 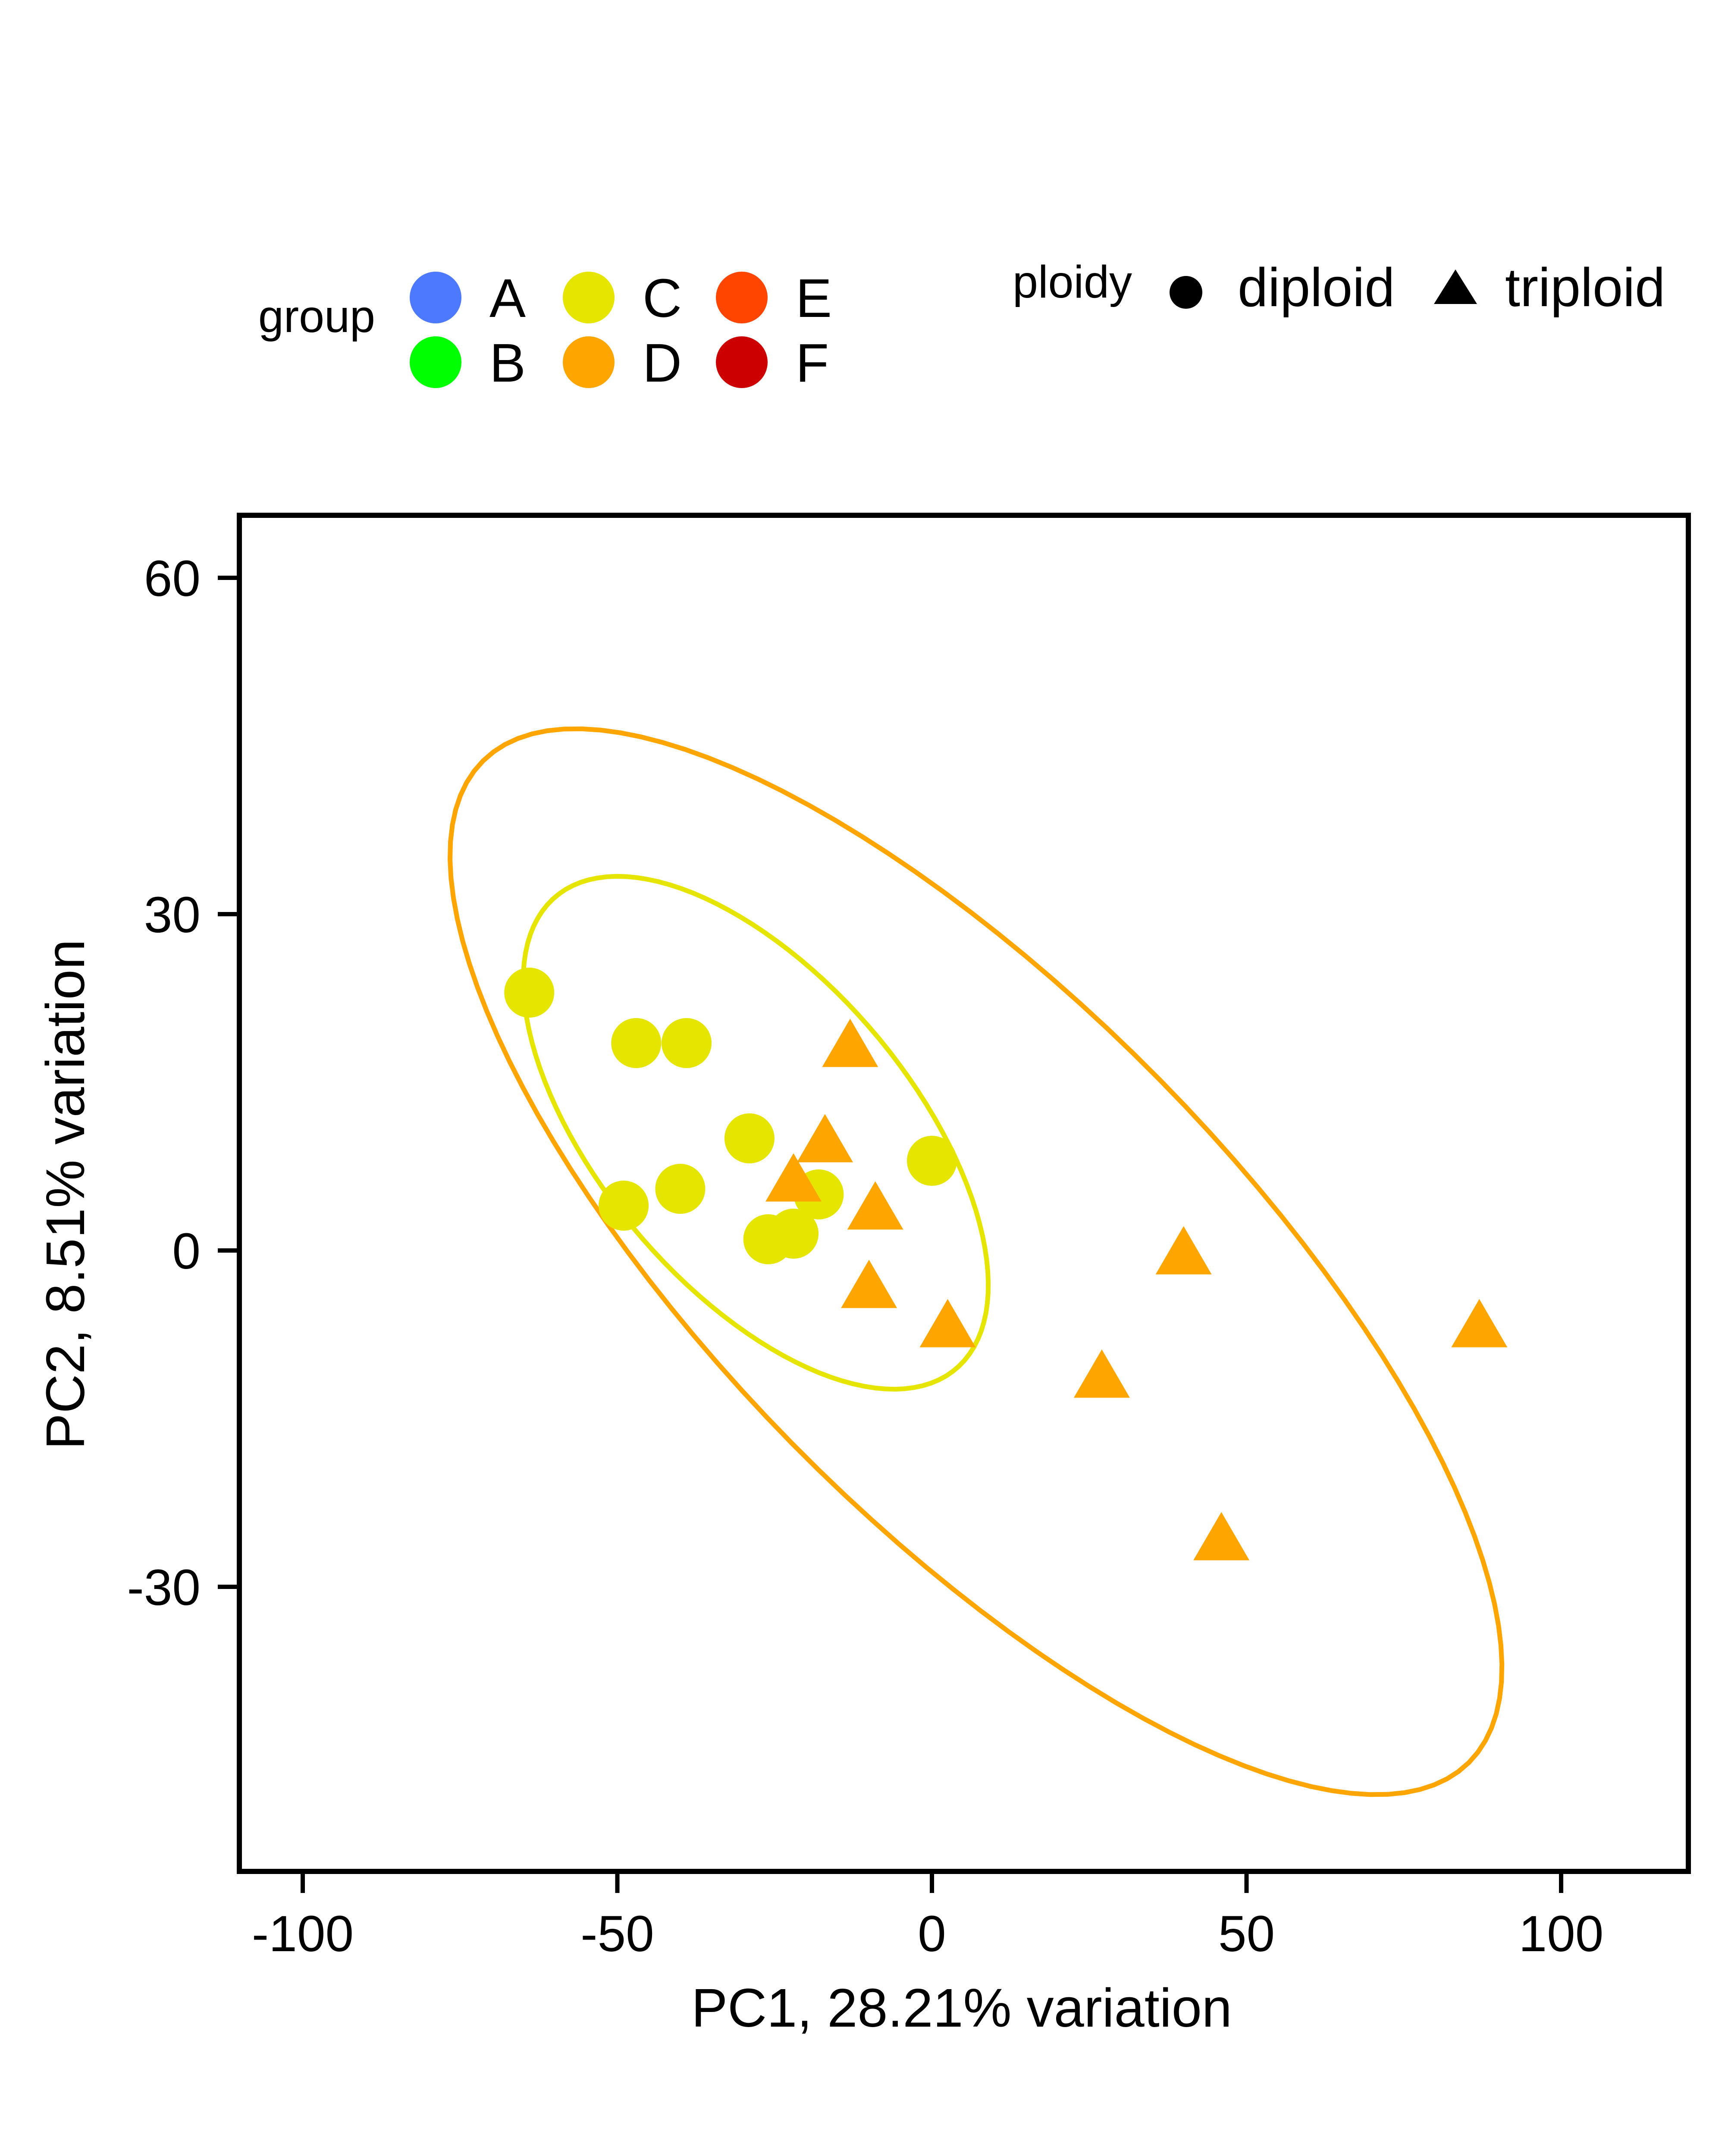 I want to click on x-tick-label: 0, so click(x=932, y=1933).